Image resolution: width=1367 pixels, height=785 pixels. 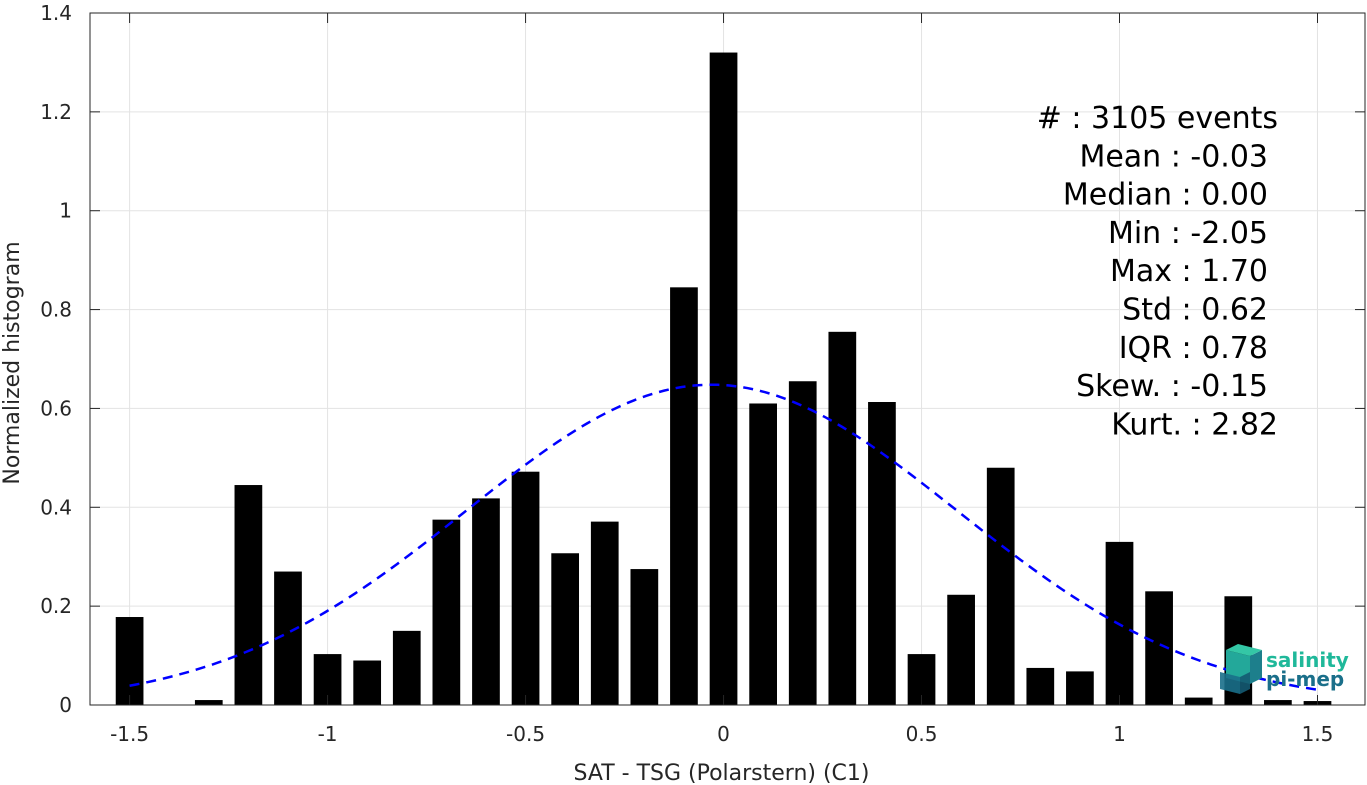 I want to click on x-tick-label: -1, so click(x=328, y=734).